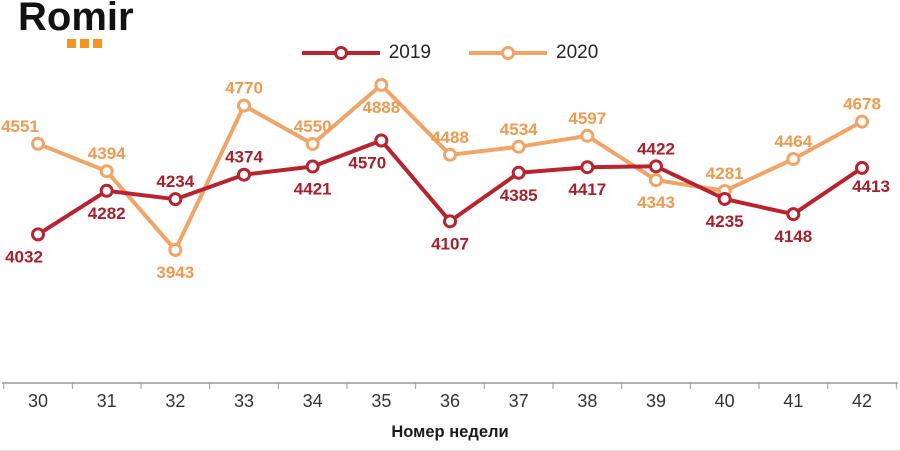  Describe the element at coordinates (587, 401) in the screenshot. I see `x-tick-label: 38` at that location.